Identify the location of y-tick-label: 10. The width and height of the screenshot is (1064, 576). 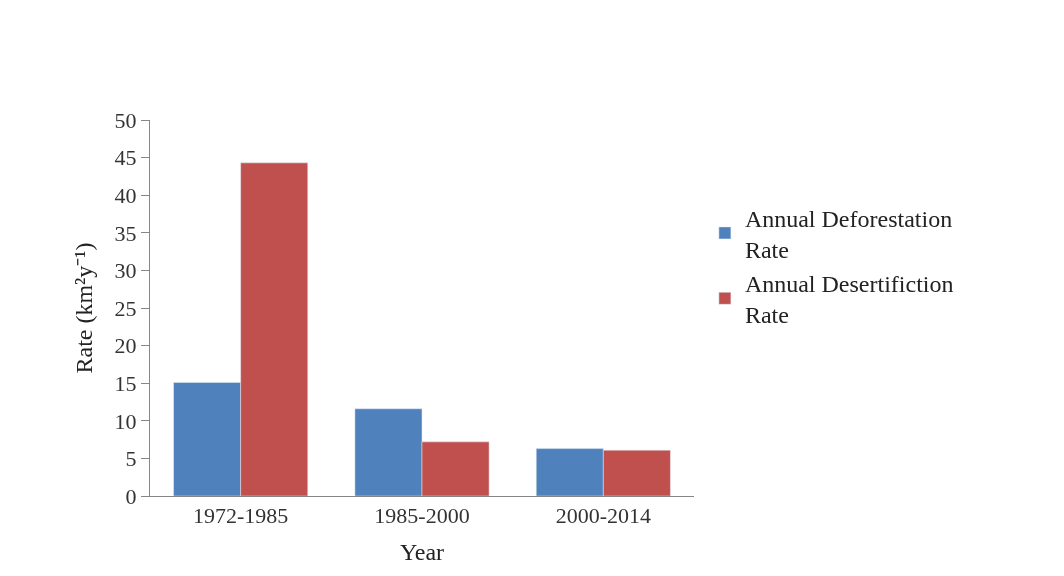
(125, 421).